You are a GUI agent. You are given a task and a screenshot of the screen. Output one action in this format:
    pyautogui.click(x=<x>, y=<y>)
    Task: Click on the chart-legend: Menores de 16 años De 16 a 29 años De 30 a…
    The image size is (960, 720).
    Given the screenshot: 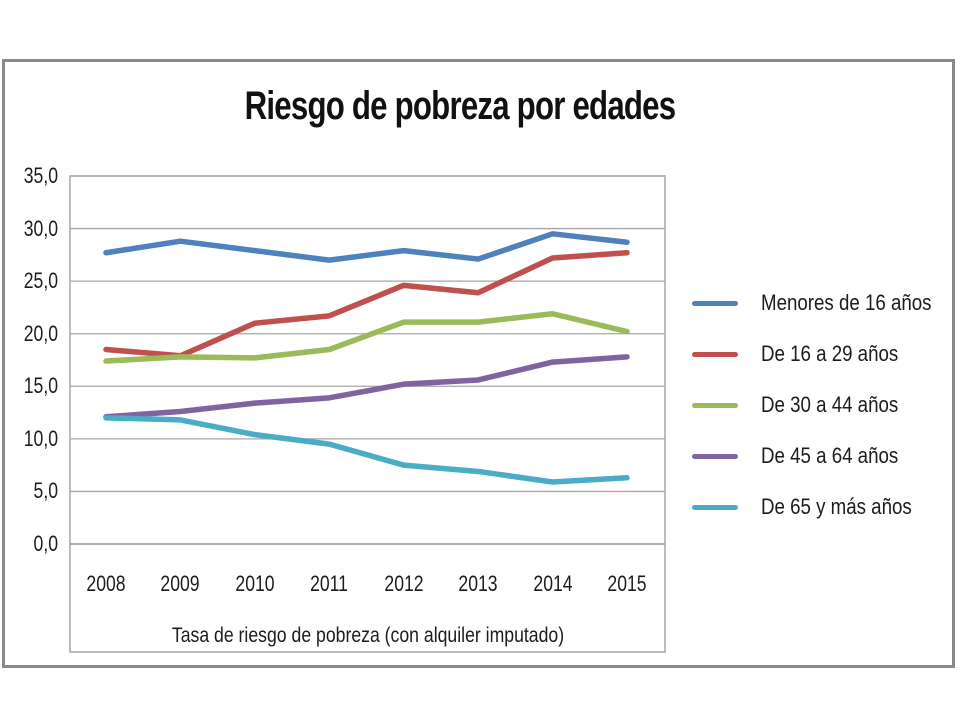 What is the action you would take?
    pyautogui.click(x=826, y=404)
    